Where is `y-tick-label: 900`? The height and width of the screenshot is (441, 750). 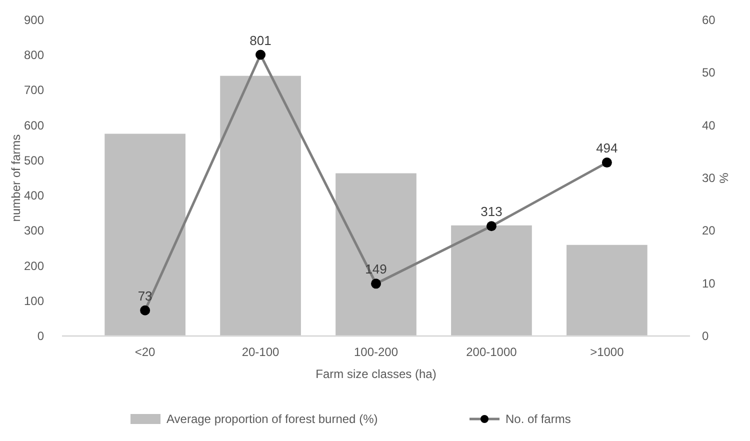 y-tick-label: 900 is located at coordinates (34, 20).